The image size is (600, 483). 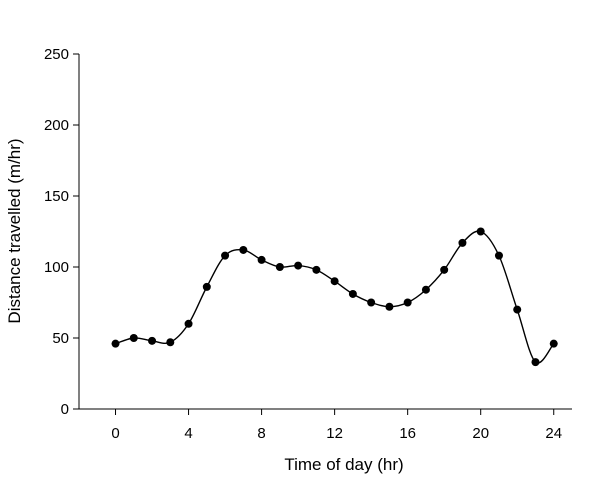 What do you see at coordinates (56, 267) in the screenshot?
I see `y-tick-label: 100` at bounding box center [56, 267].